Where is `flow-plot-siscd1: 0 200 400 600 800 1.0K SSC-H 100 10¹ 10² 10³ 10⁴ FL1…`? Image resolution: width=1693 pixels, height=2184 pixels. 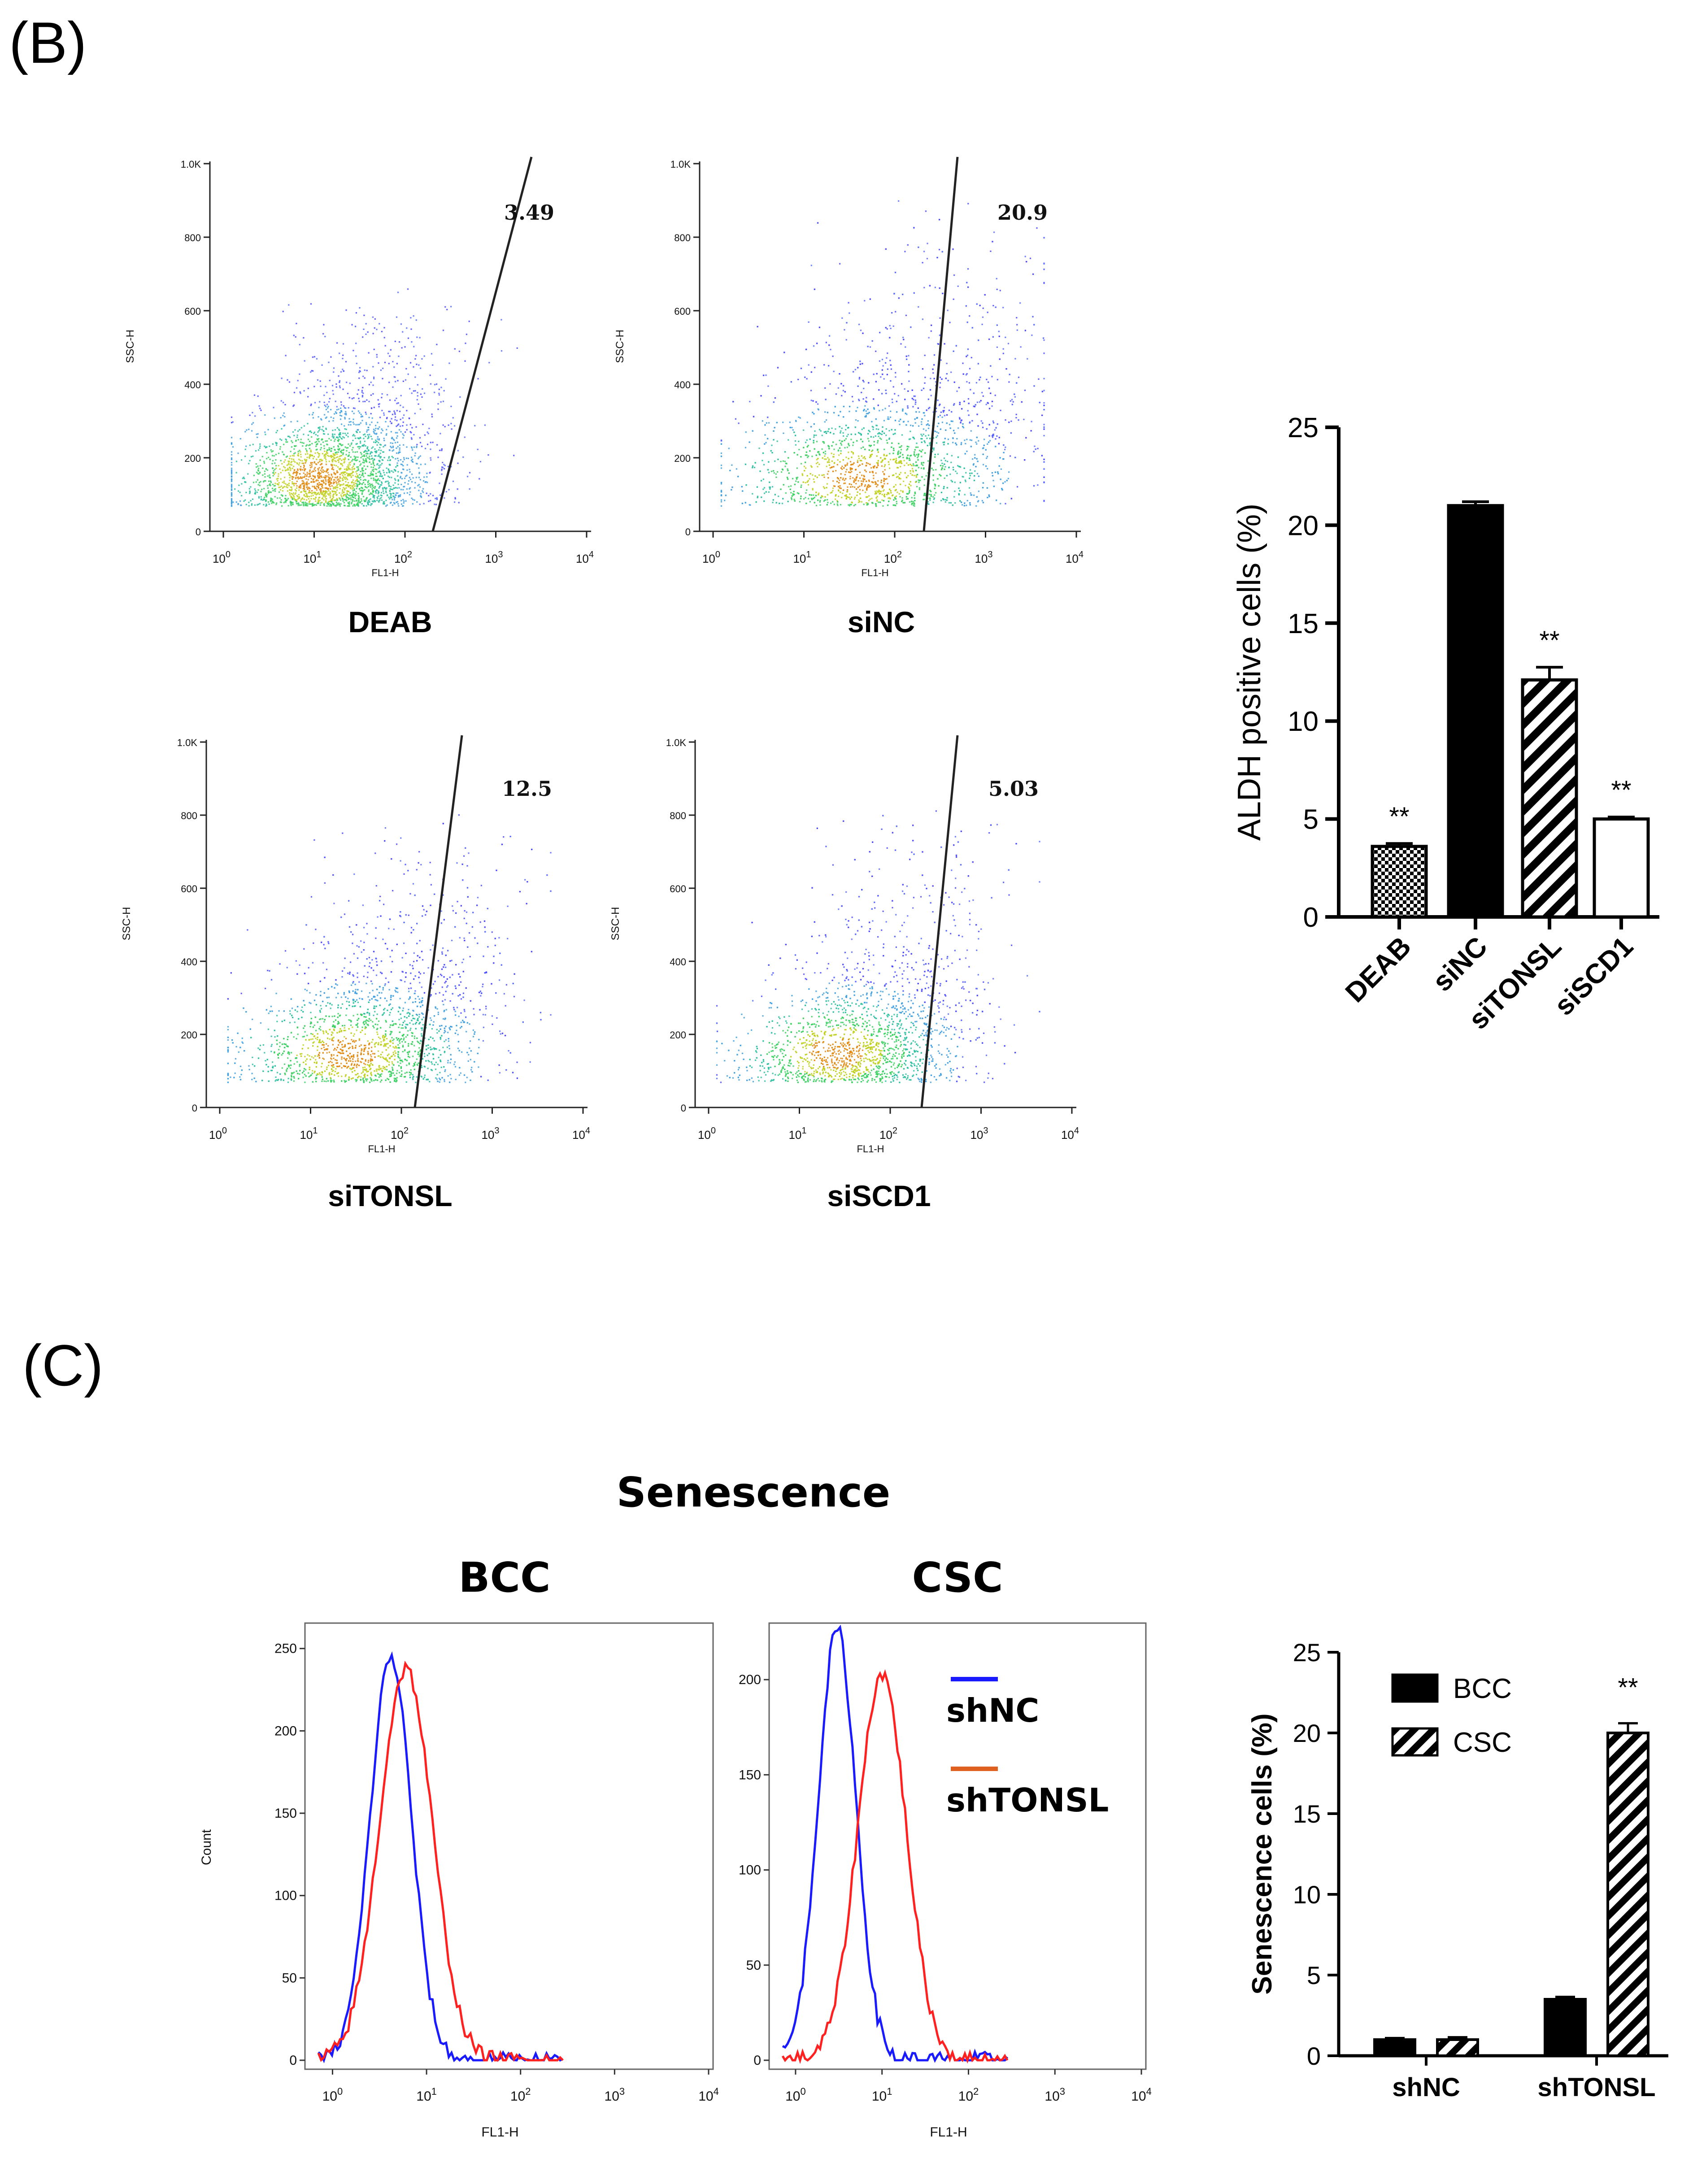 flow-plot-siscd1: 0 200 400 600 800 1.0K SSC-H 100 10¹ 10² 10³ 10⁴ FL1… is located at coordinates (844, 974).